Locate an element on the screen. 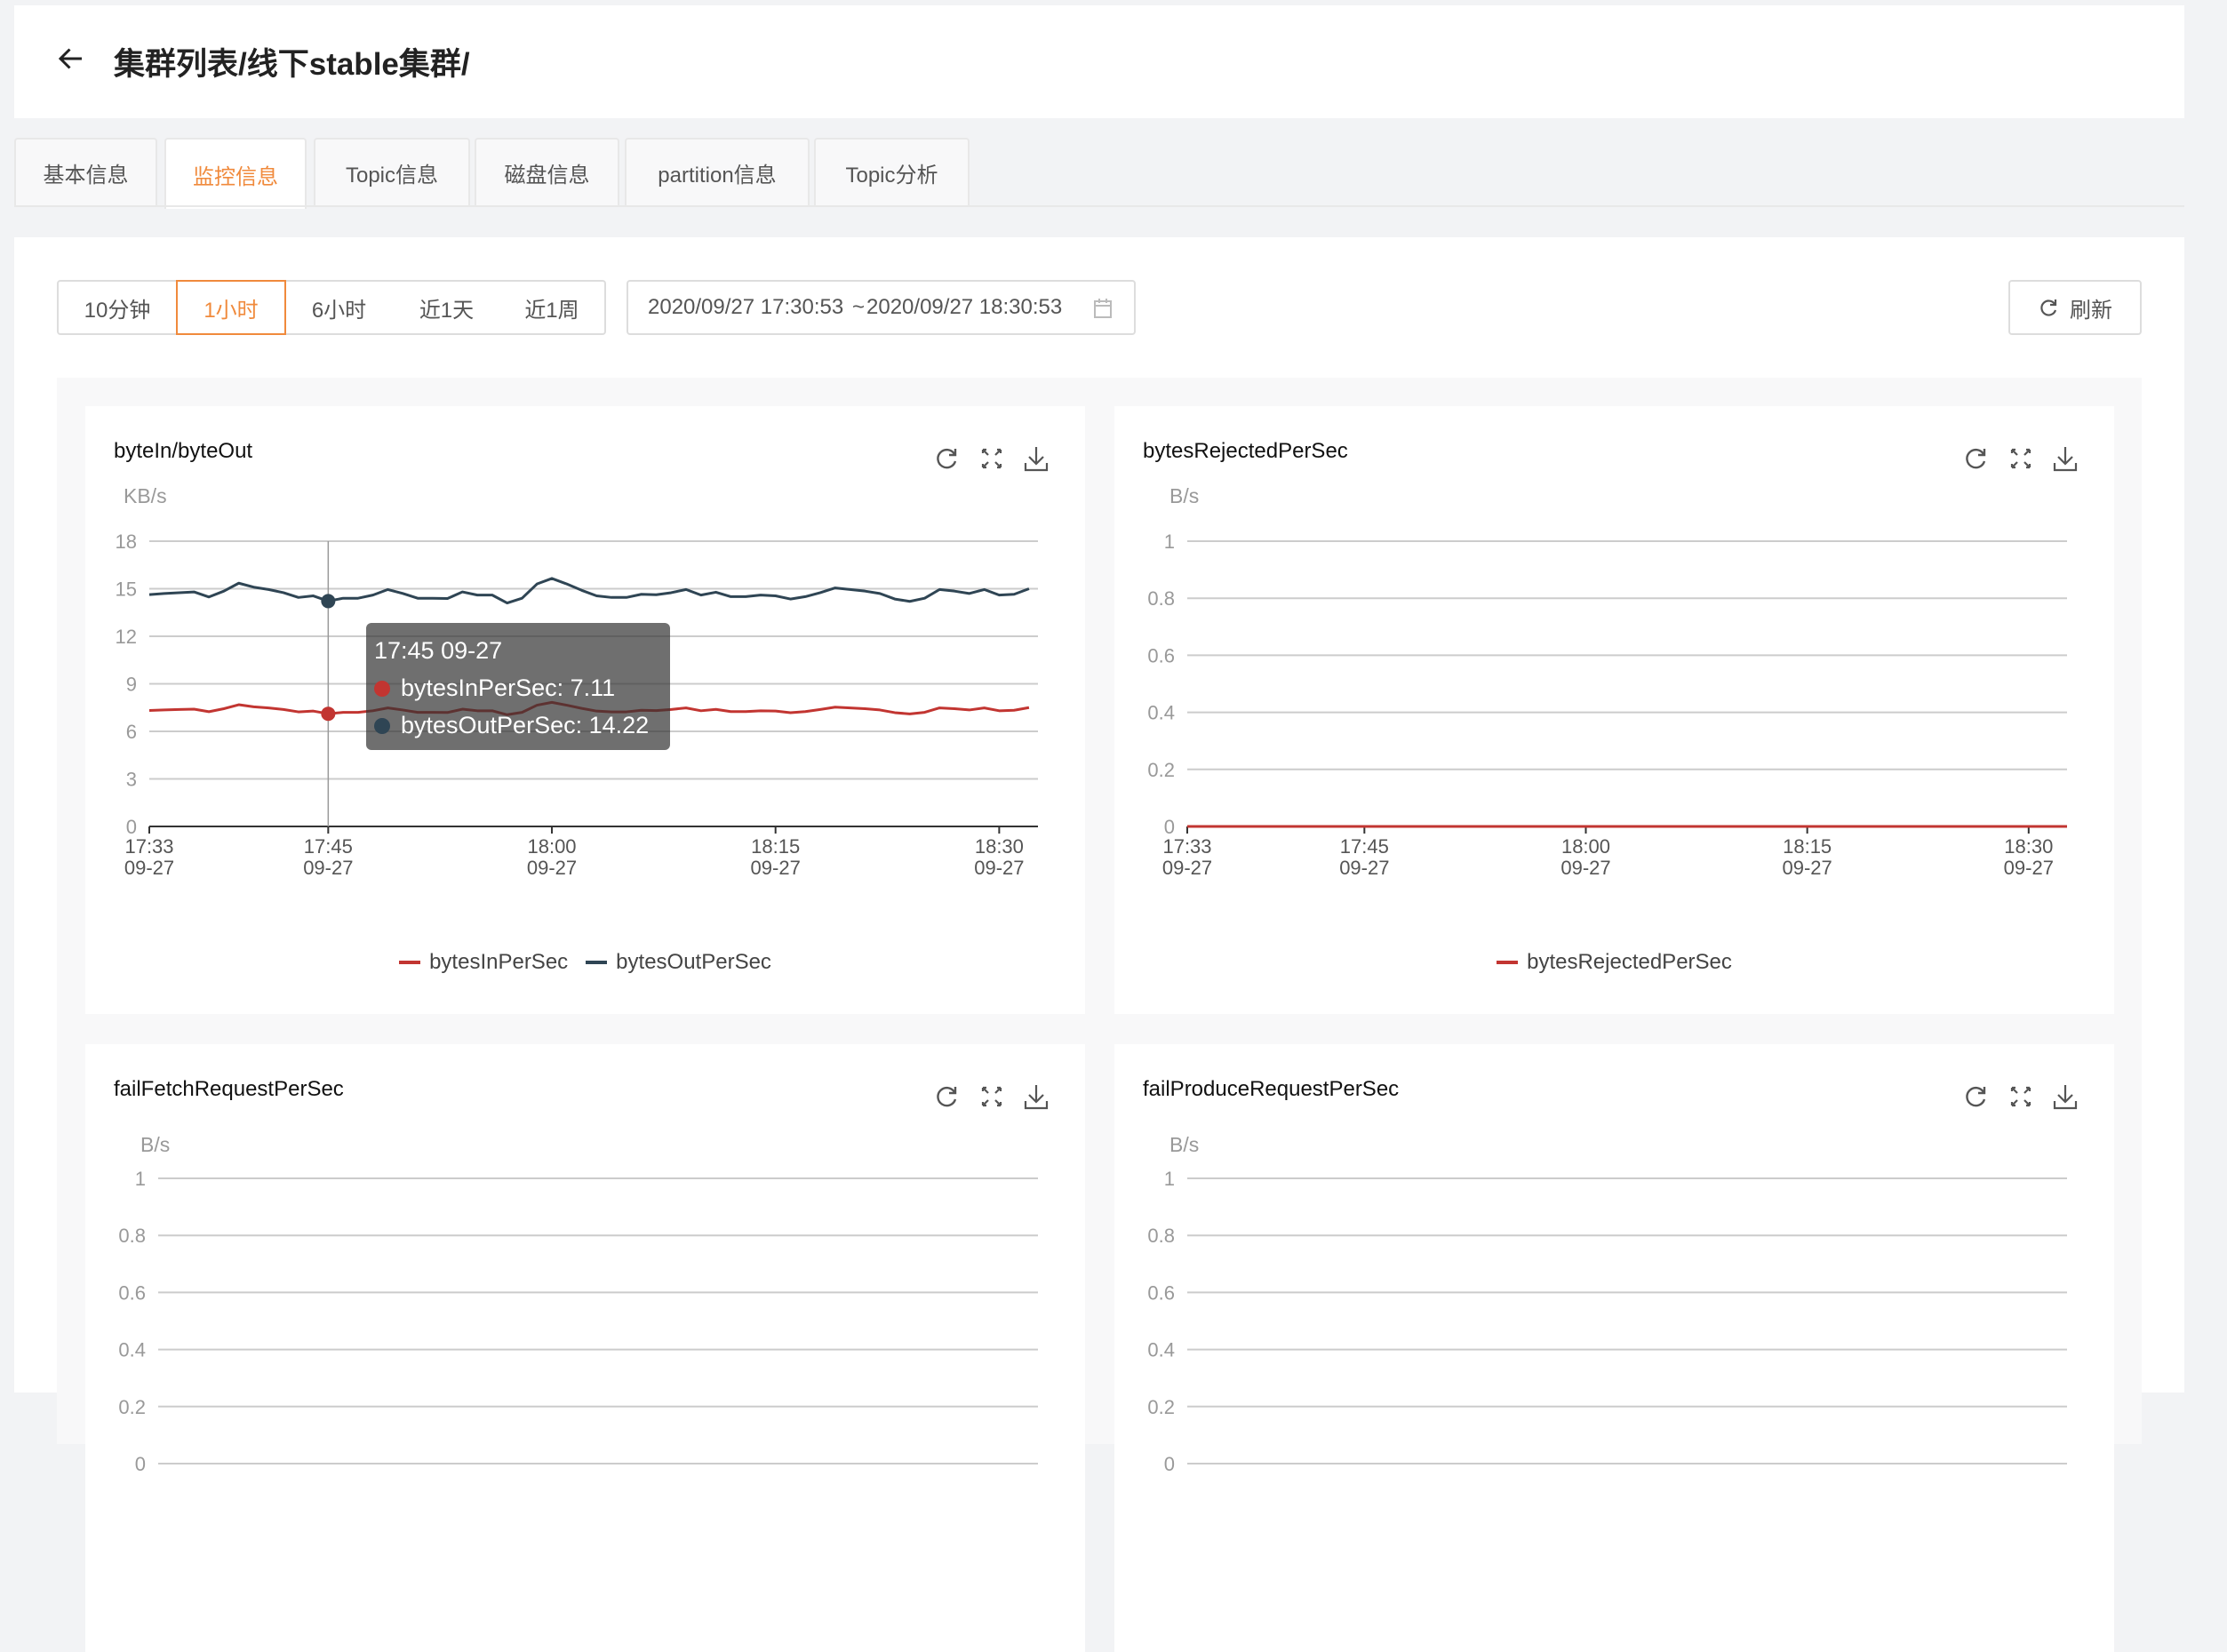 Image resolution: width=2227 pixels, height=1652 pixels. page-header is located at coordinates (1099, 61).